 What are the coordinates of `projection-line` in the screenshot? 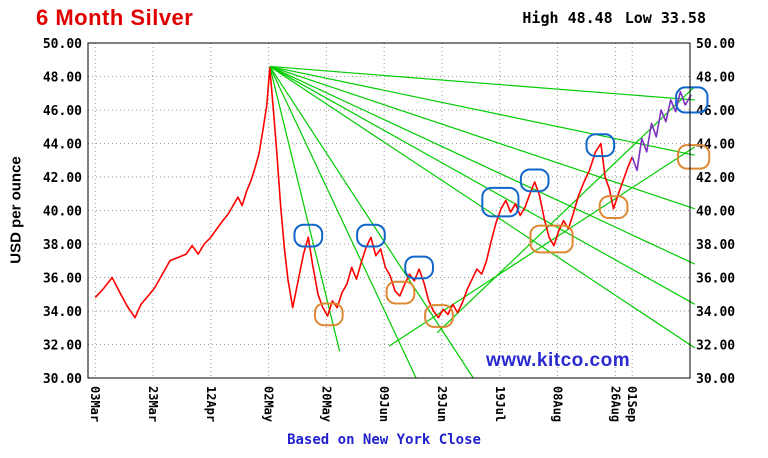 It's located at (661, 131).